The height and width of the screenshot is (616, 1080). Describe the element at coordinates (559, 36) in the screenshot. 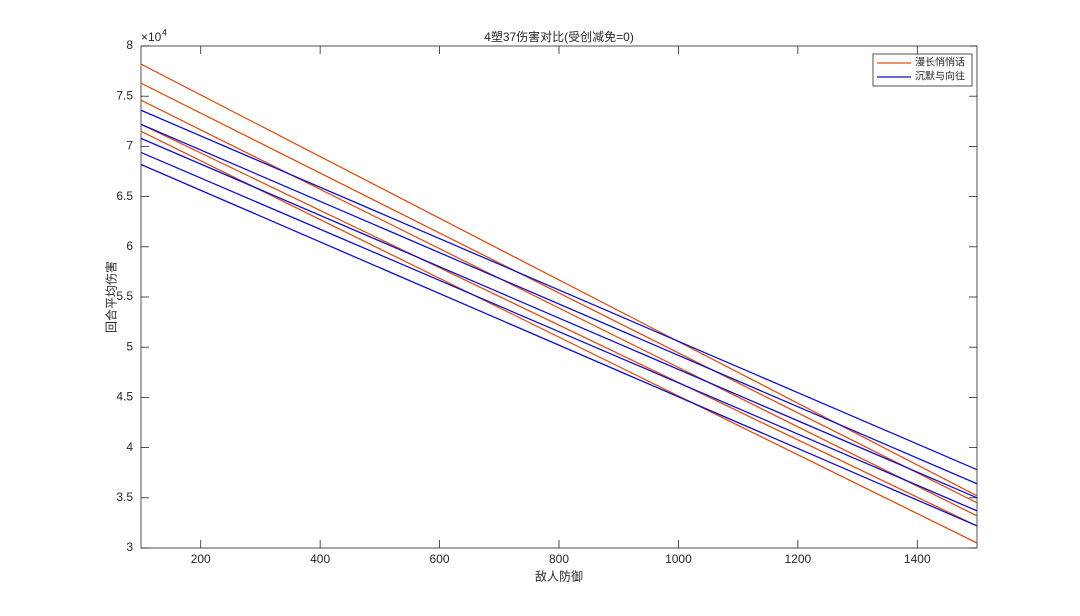

I see `chart-title: 4塑37伤害对比(受创减免=0)` at that location.